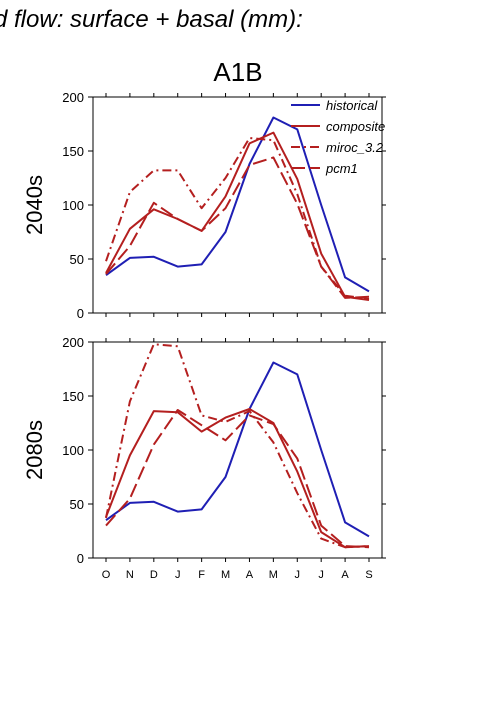  I want to click on row-label-2080s: 2080s, so click(34, 450).